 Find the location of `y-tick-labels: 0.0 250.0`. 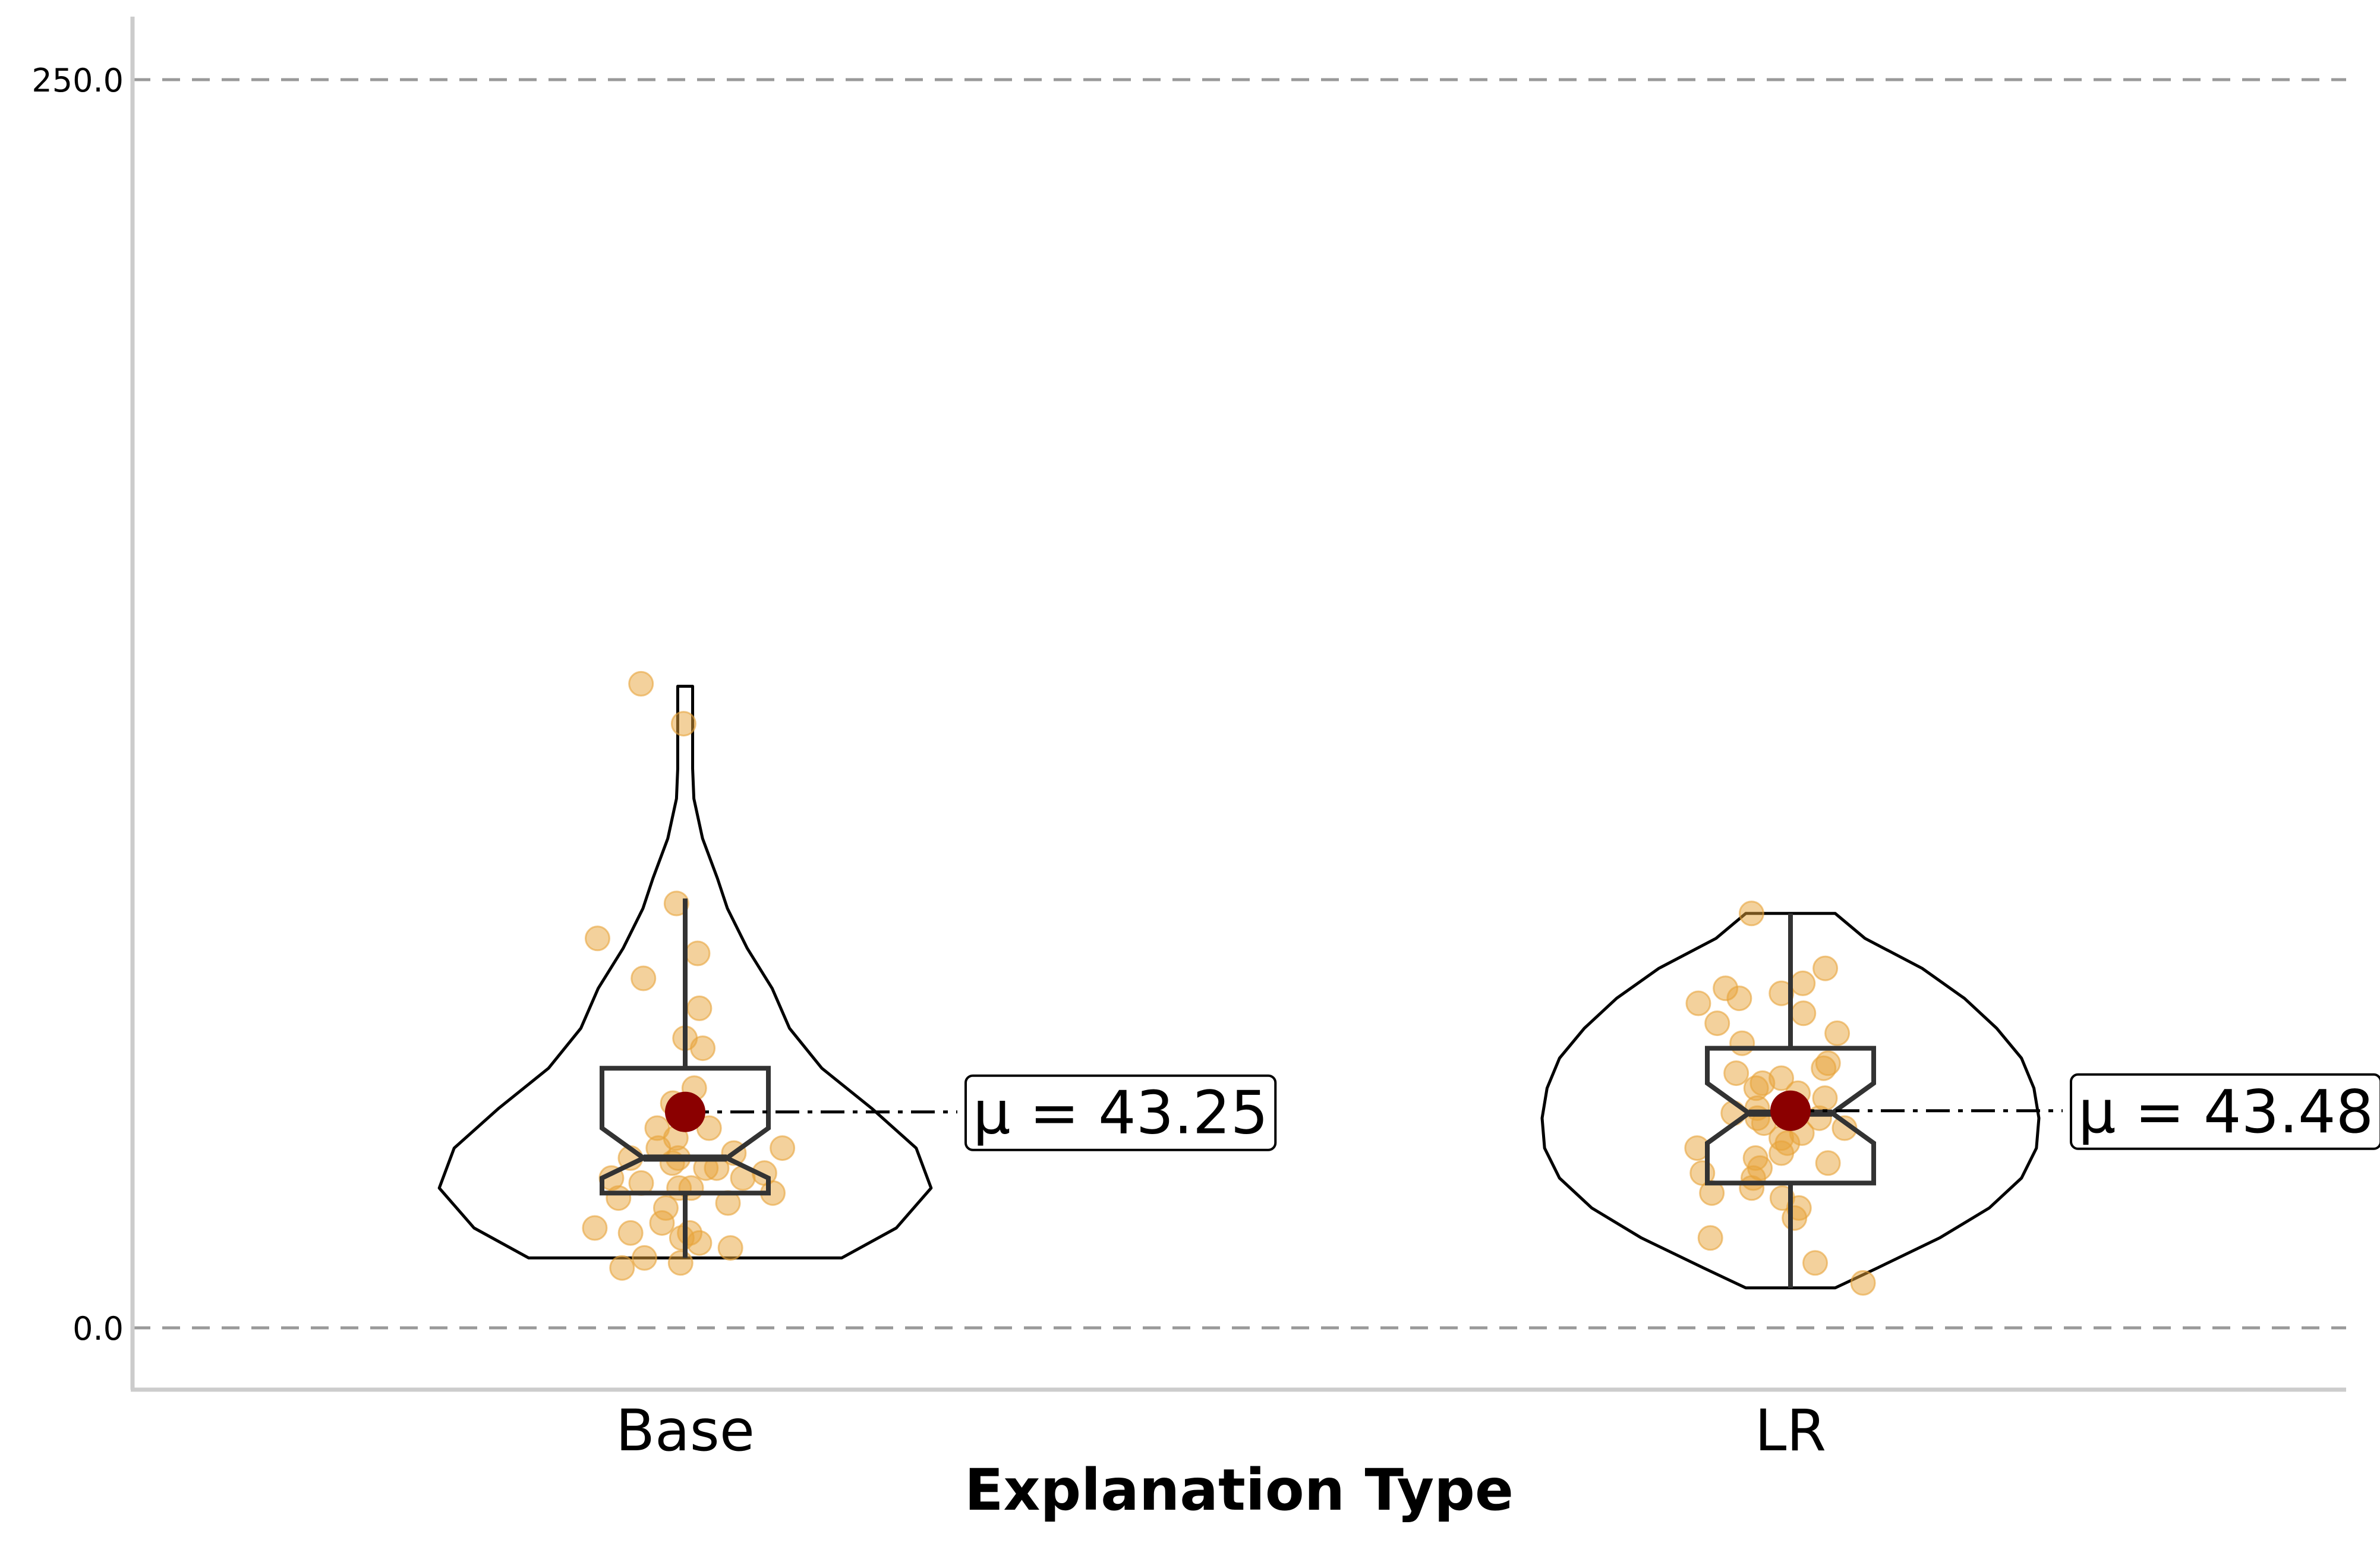

y-tick-labels: 0.0 250.0 is located at coordinates (77, 704).